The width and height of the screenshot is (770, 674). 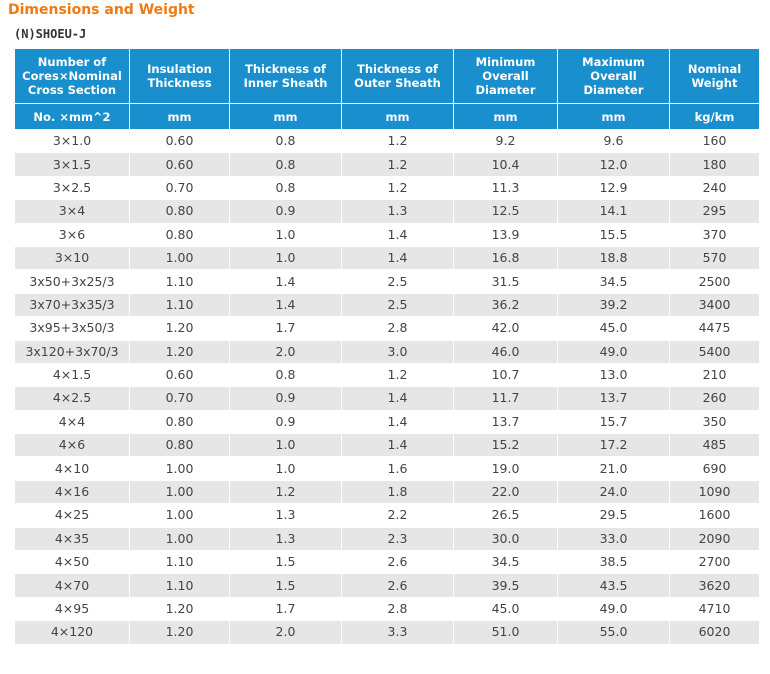 What do you see at coordinates (613, 539) in the screenshot?
I see `cell-max-overall-diameter: 33.0` at bounding box center [613, 539].